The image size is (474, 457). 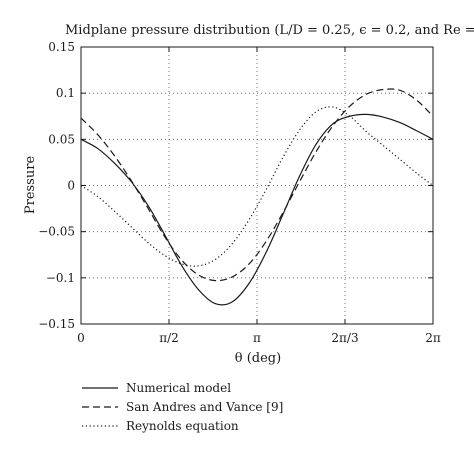 I want to click on y-tick-label: −0.1, so click(x=60, y=278).